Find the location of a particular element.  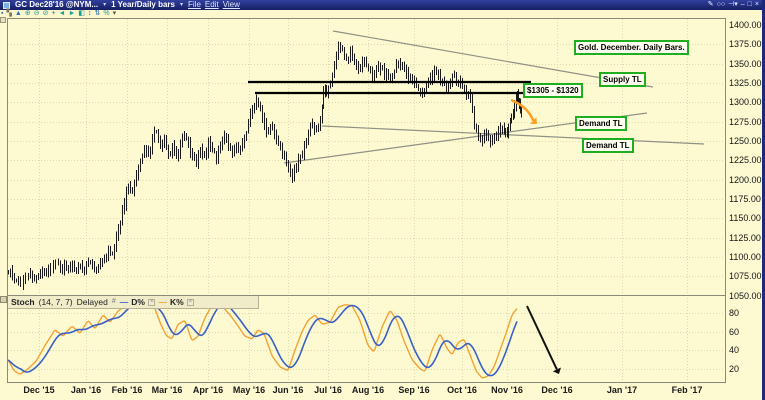

zoom-out-tool-icon: ⊖ is located at coordinates (36, 13).